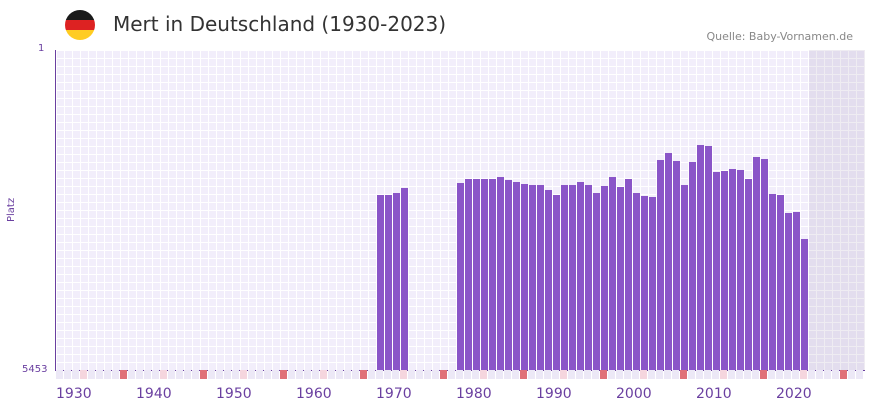 Image resolution: width=873 pixels, height=412 pixels. I want to click on bar-2009, so click(692, 266).